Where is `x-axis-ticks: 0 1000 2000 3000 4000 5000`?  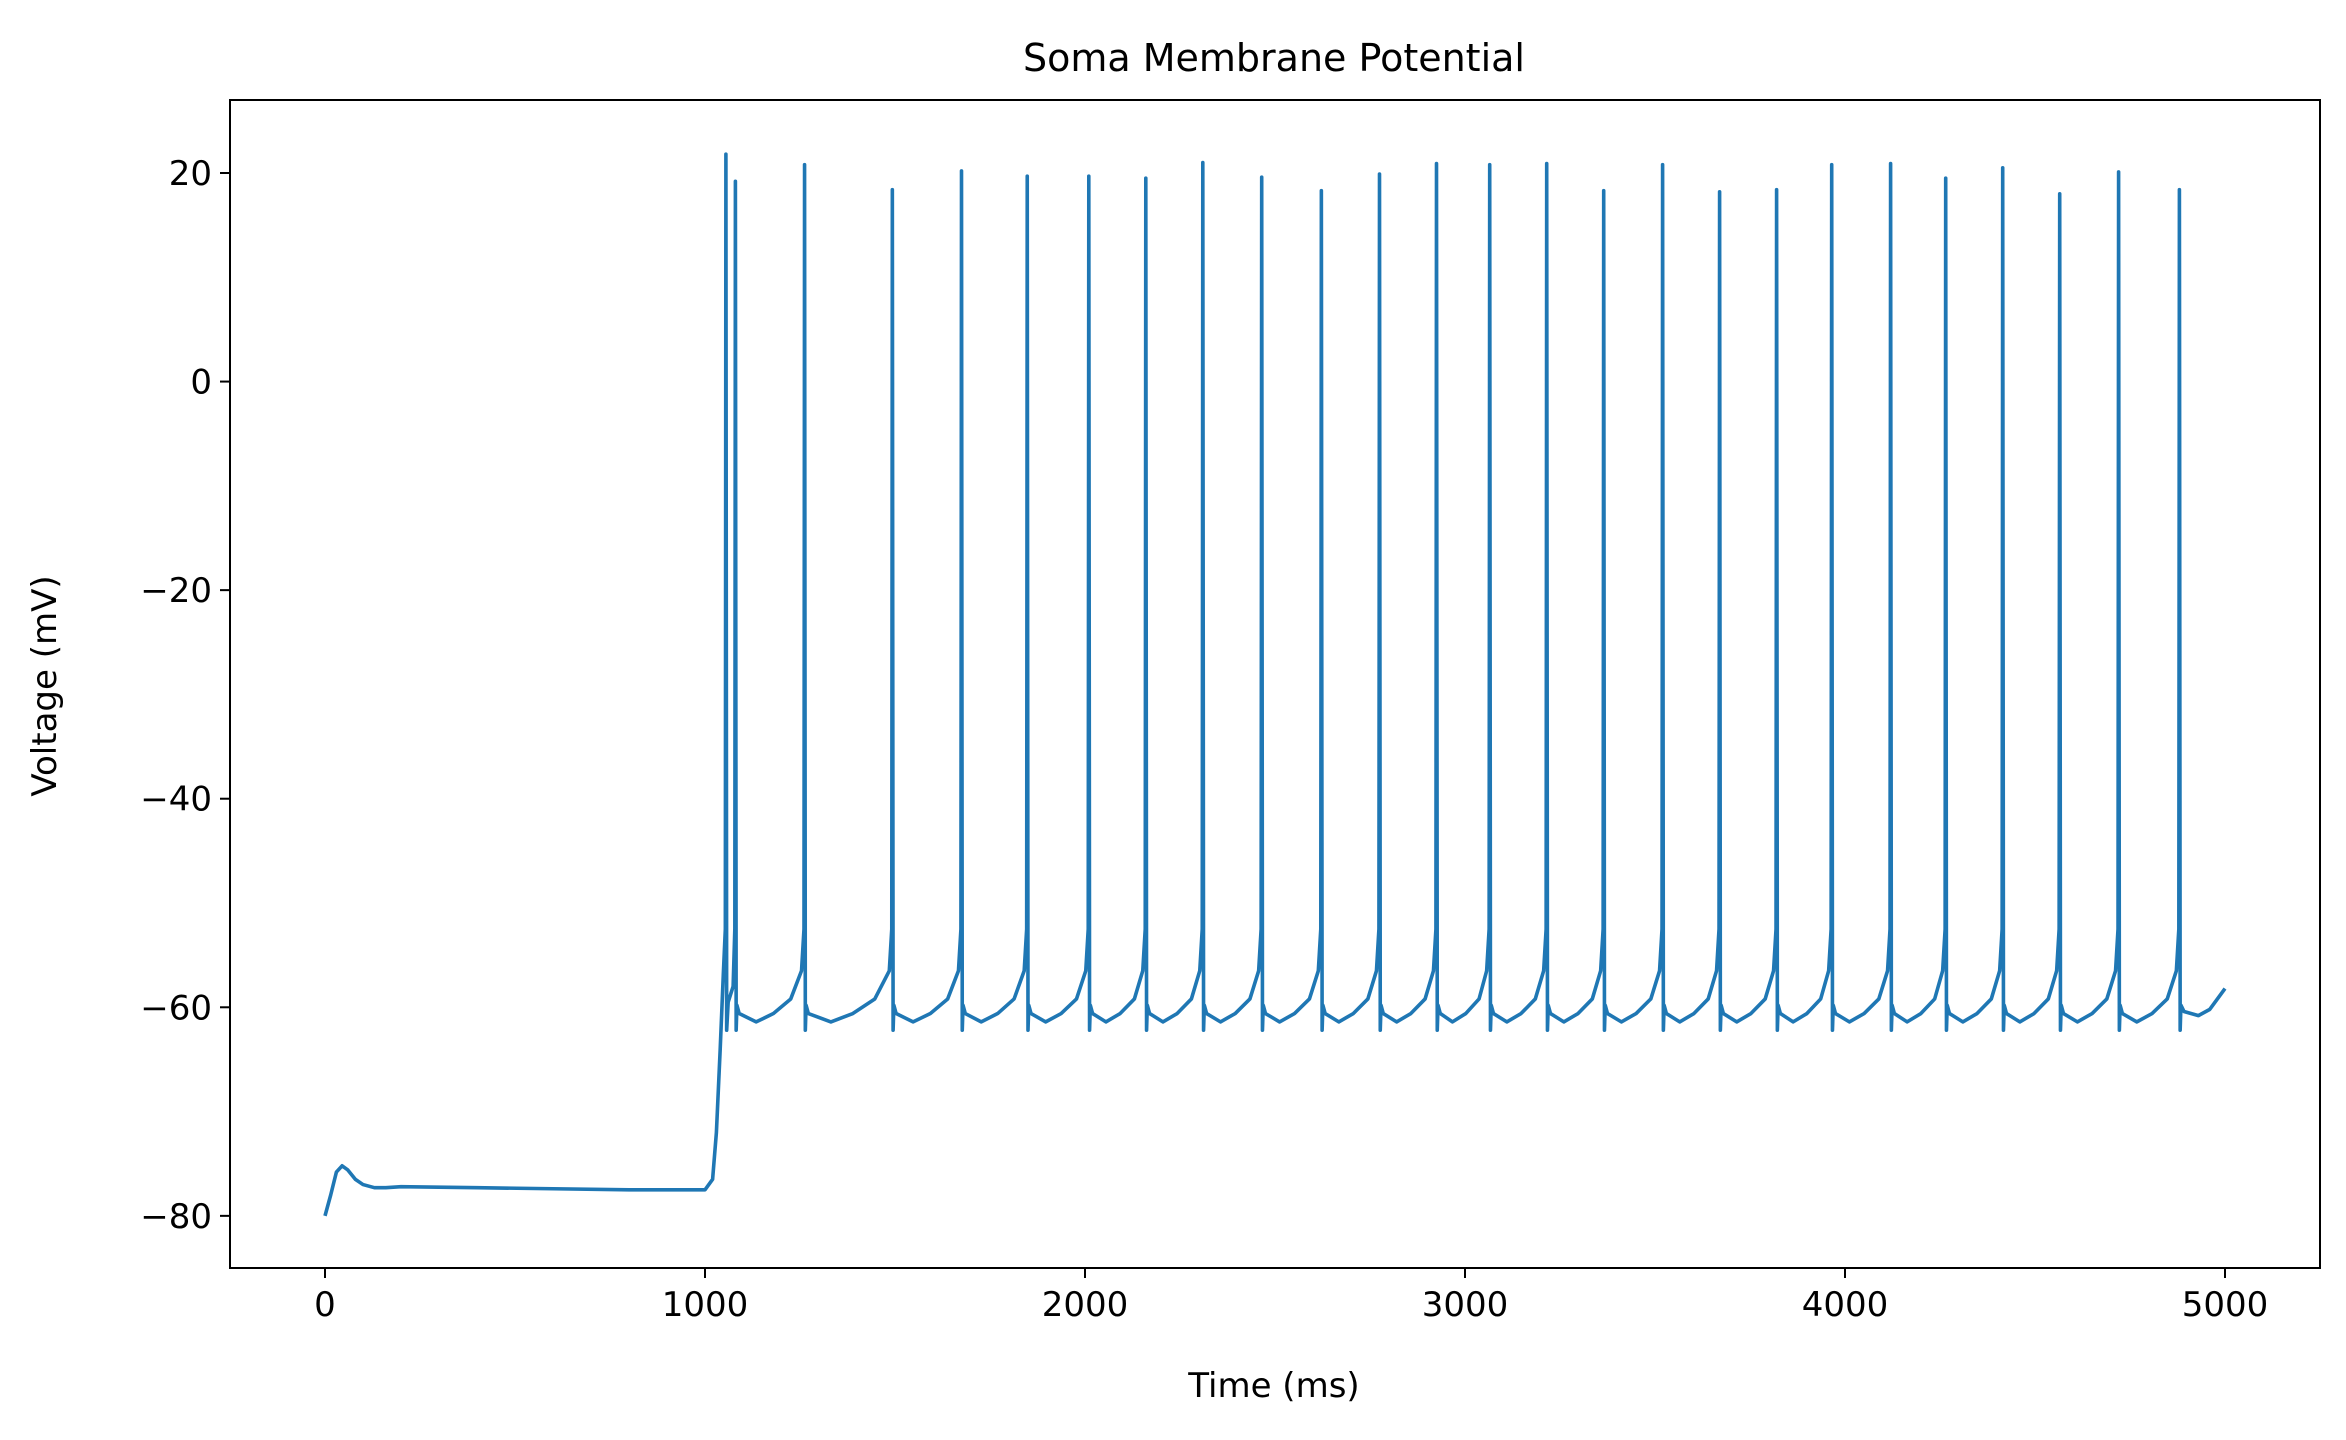 x-axis-ticks: 0 1000 2000 3000 4000 5000 is located at coordinates (1291, 1296).